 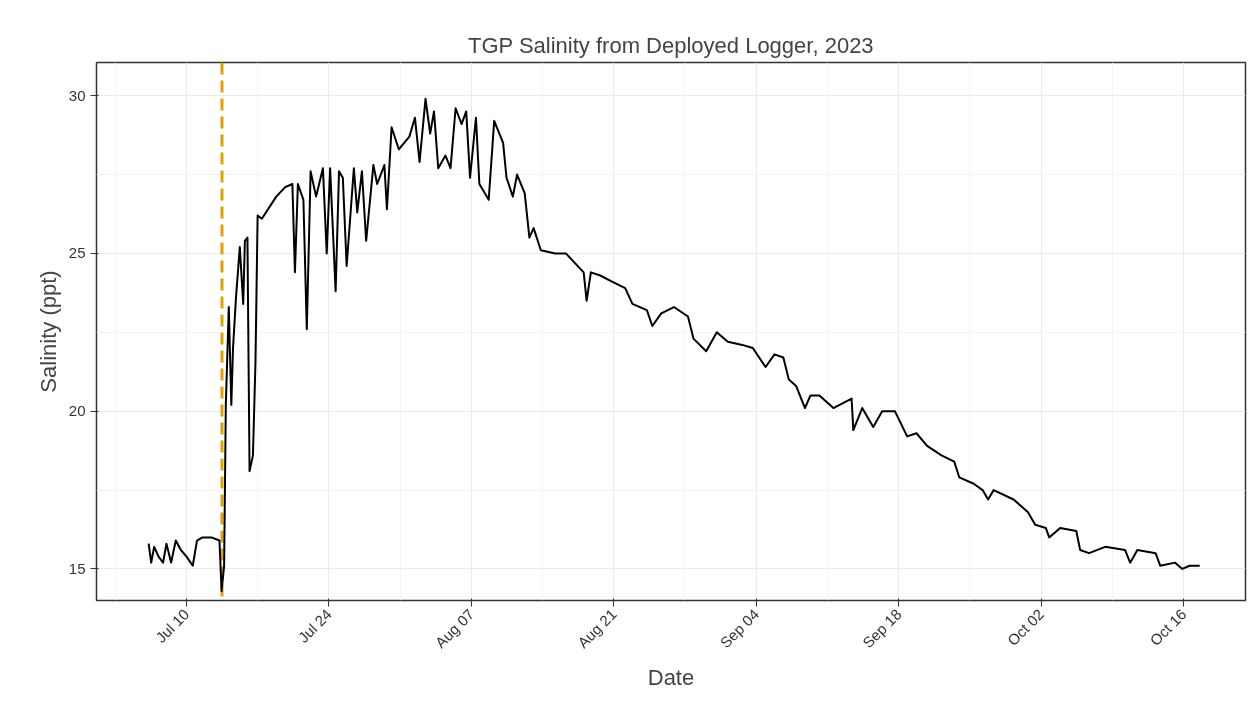 What do you see at coordinates (671, 45) in the screenshot?
I see `chart-title: TGP Salinity from Deployed Logger, 2023` at bounding box center [671, 45].